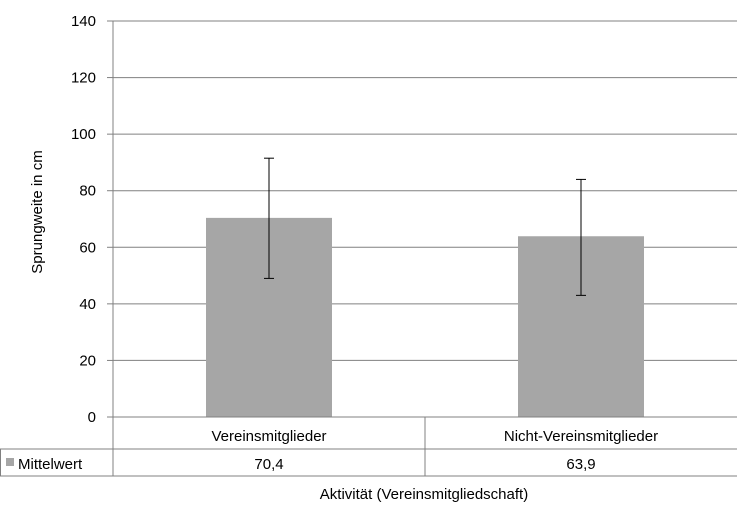 The width and height of the screenshot is (737, 509). I want to click on category-label: Nicht-Vereinsmitglieder, so click(581, 436).